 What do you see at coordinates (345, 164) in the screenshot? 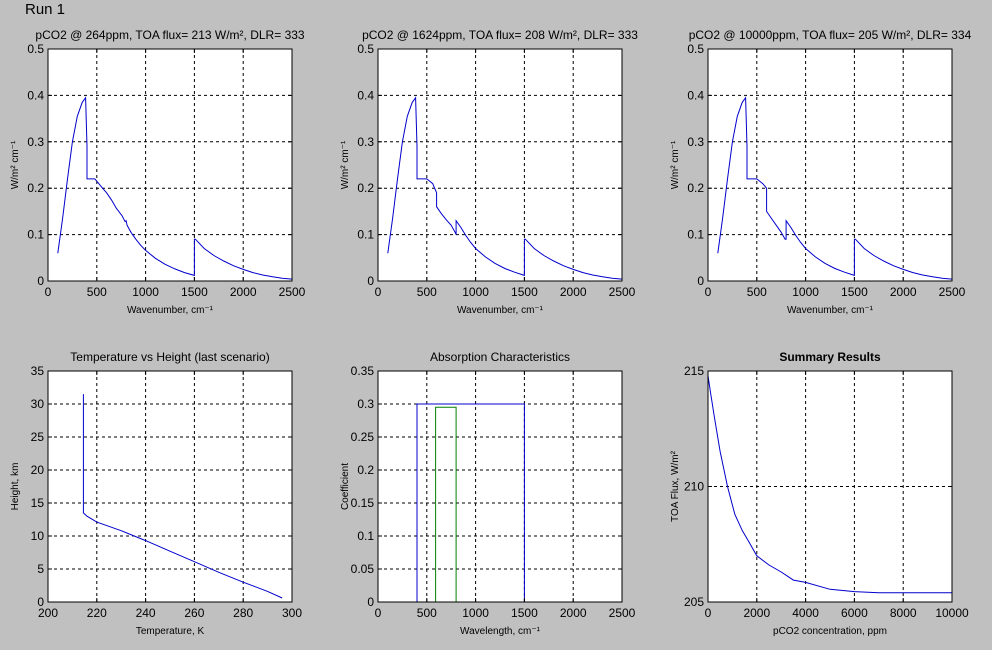
I see `y-axis-label: W/m² cm⁻¹` at bounding box center [345, 164].